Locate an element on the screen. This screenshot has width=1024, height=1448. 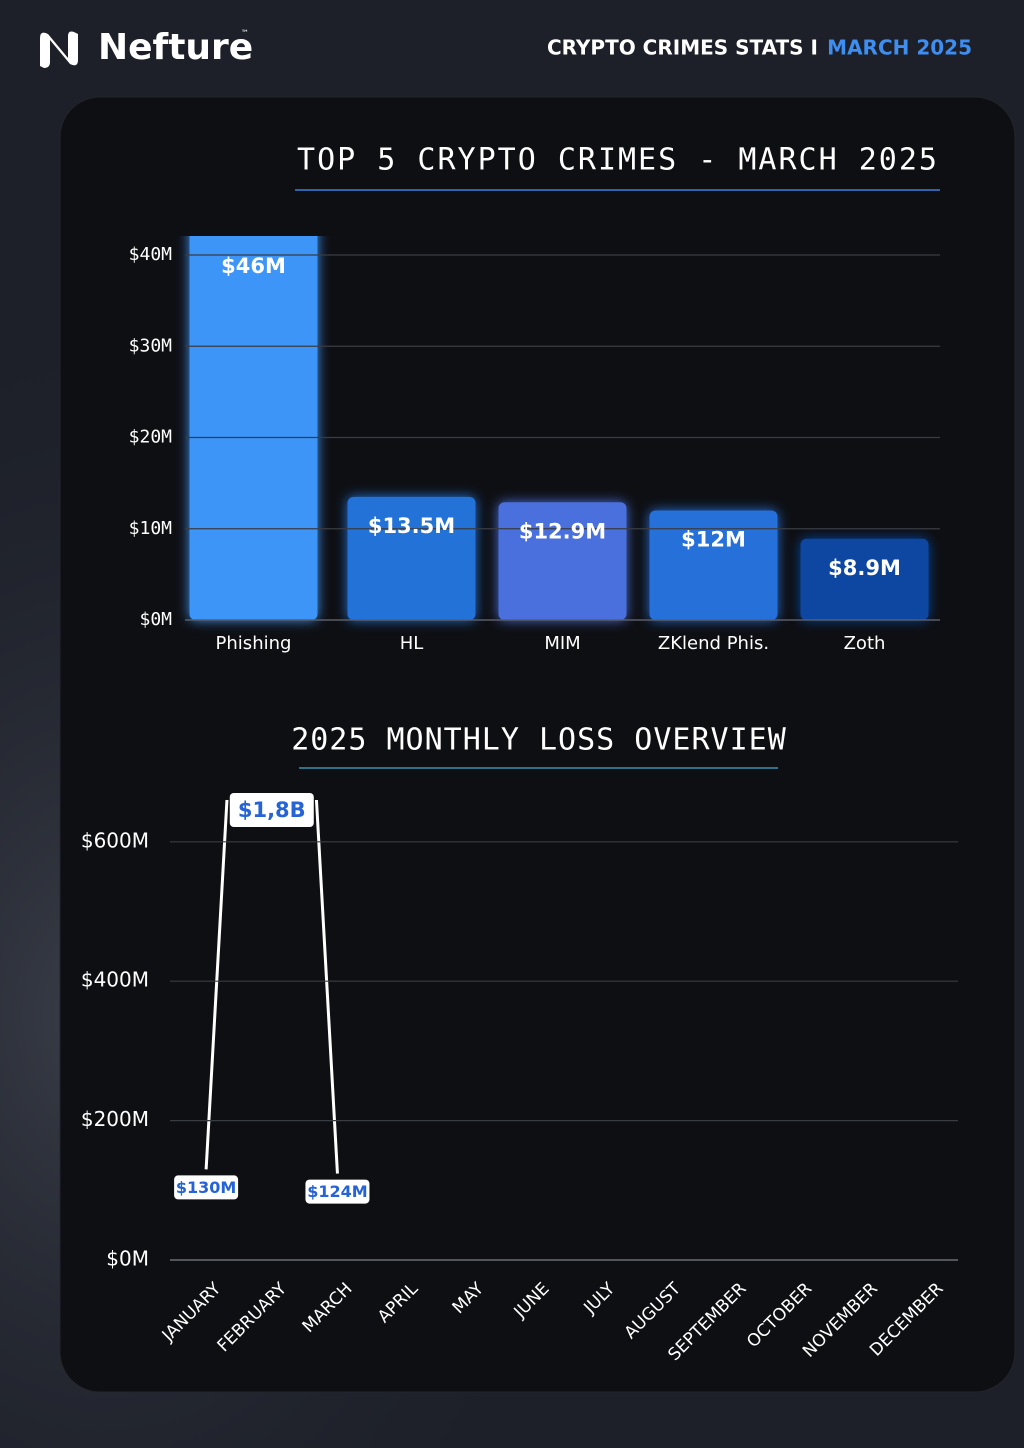
x-tick-label: Zoth is located at coordinates (865, 643).